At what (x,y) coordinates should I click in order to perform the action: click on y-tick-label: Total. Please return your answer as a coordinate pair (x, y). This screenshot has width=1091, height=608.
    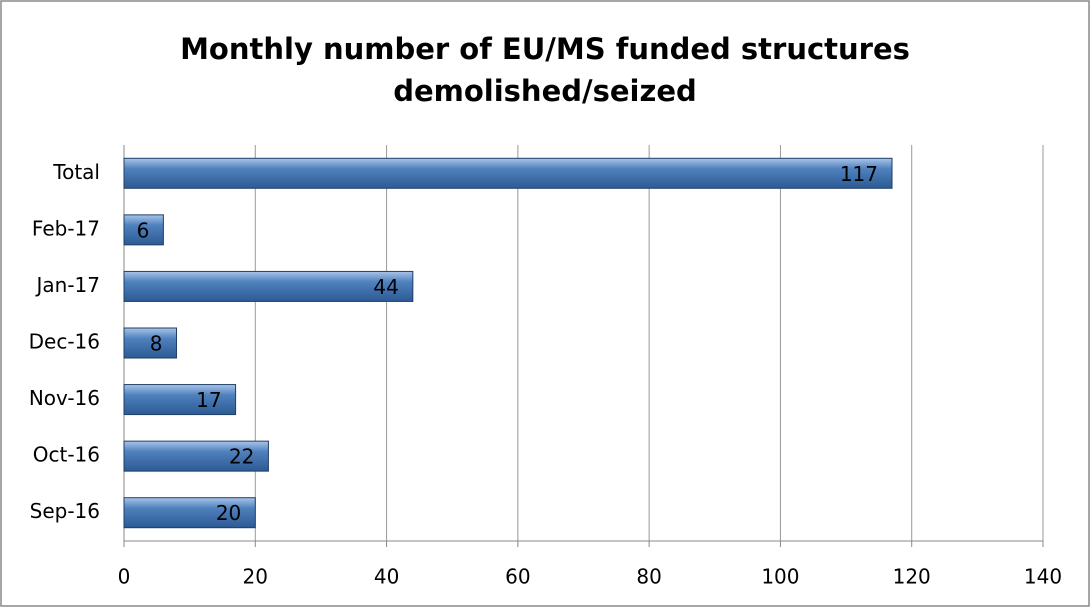
    Looking at the image, I should click on (76, 172).